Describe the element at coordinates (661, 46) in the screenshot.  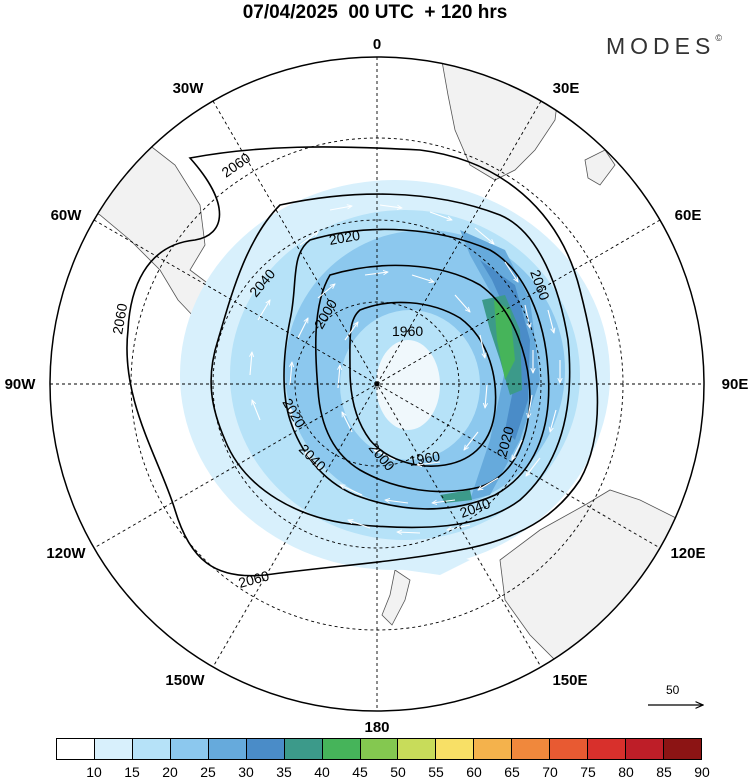
I see `brand-text: MODES` at that location.